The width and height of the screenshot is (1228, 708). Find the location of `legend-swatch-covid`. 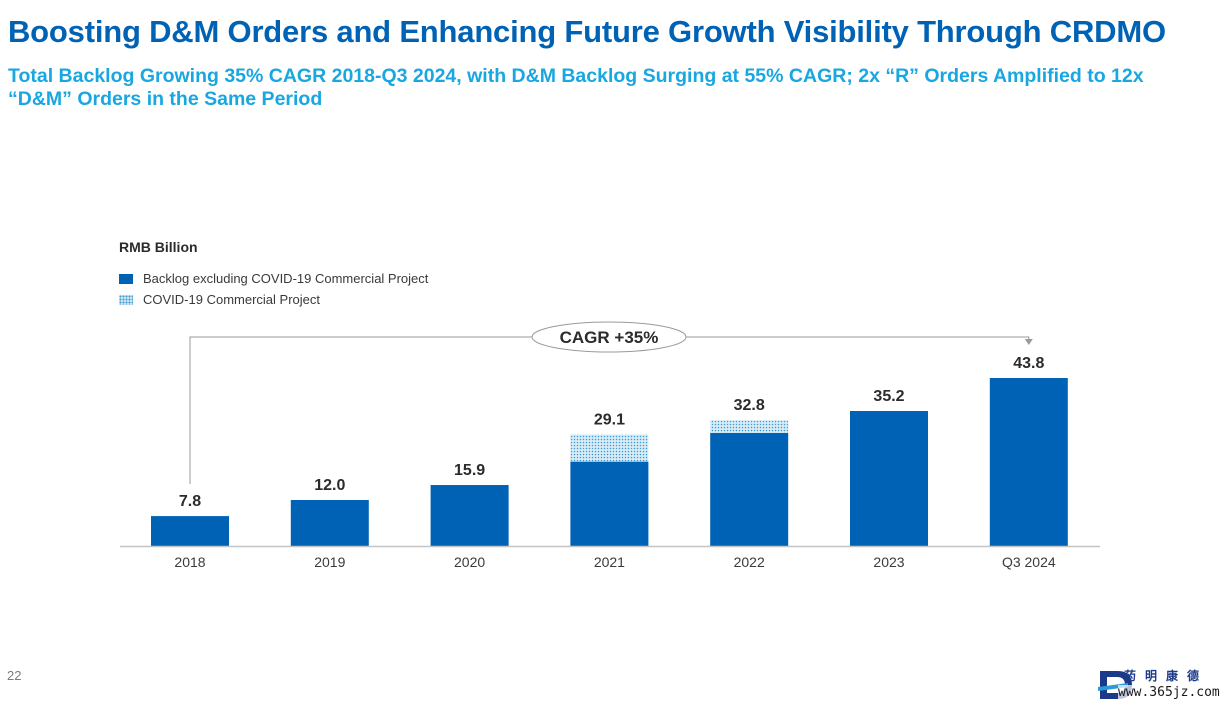

legend-swatch-covid is located at coordinates (126, 299).